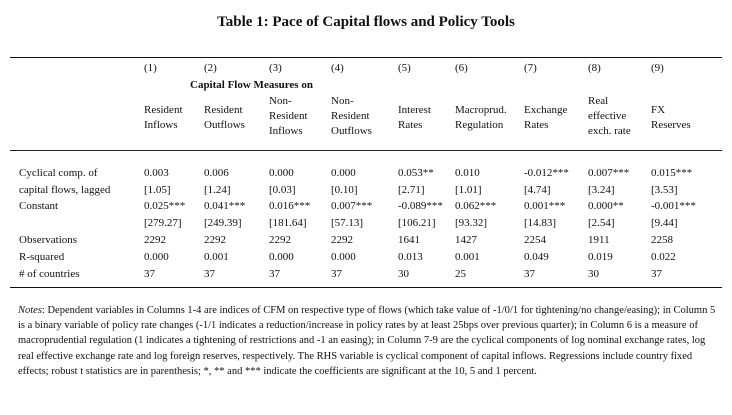  I want to click on row-label: Cyclical comp. of, so click(58, 173).